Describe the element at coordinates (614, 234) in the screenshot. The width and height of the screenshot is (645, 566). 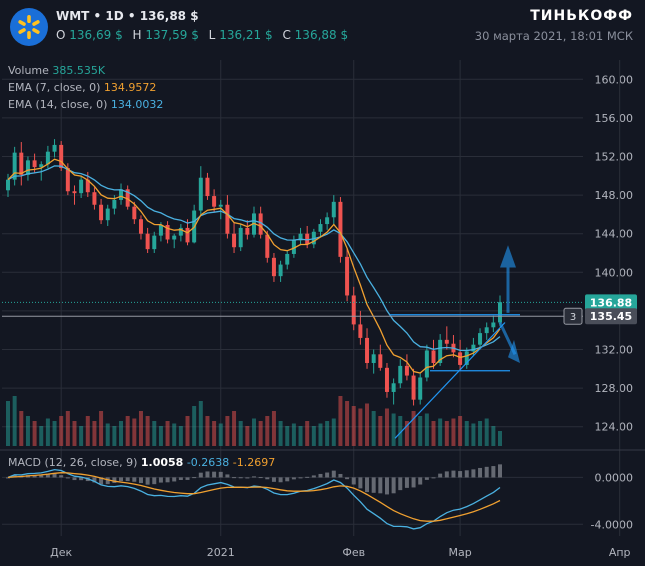
I see `price-tick-label: 144.00` at that location.